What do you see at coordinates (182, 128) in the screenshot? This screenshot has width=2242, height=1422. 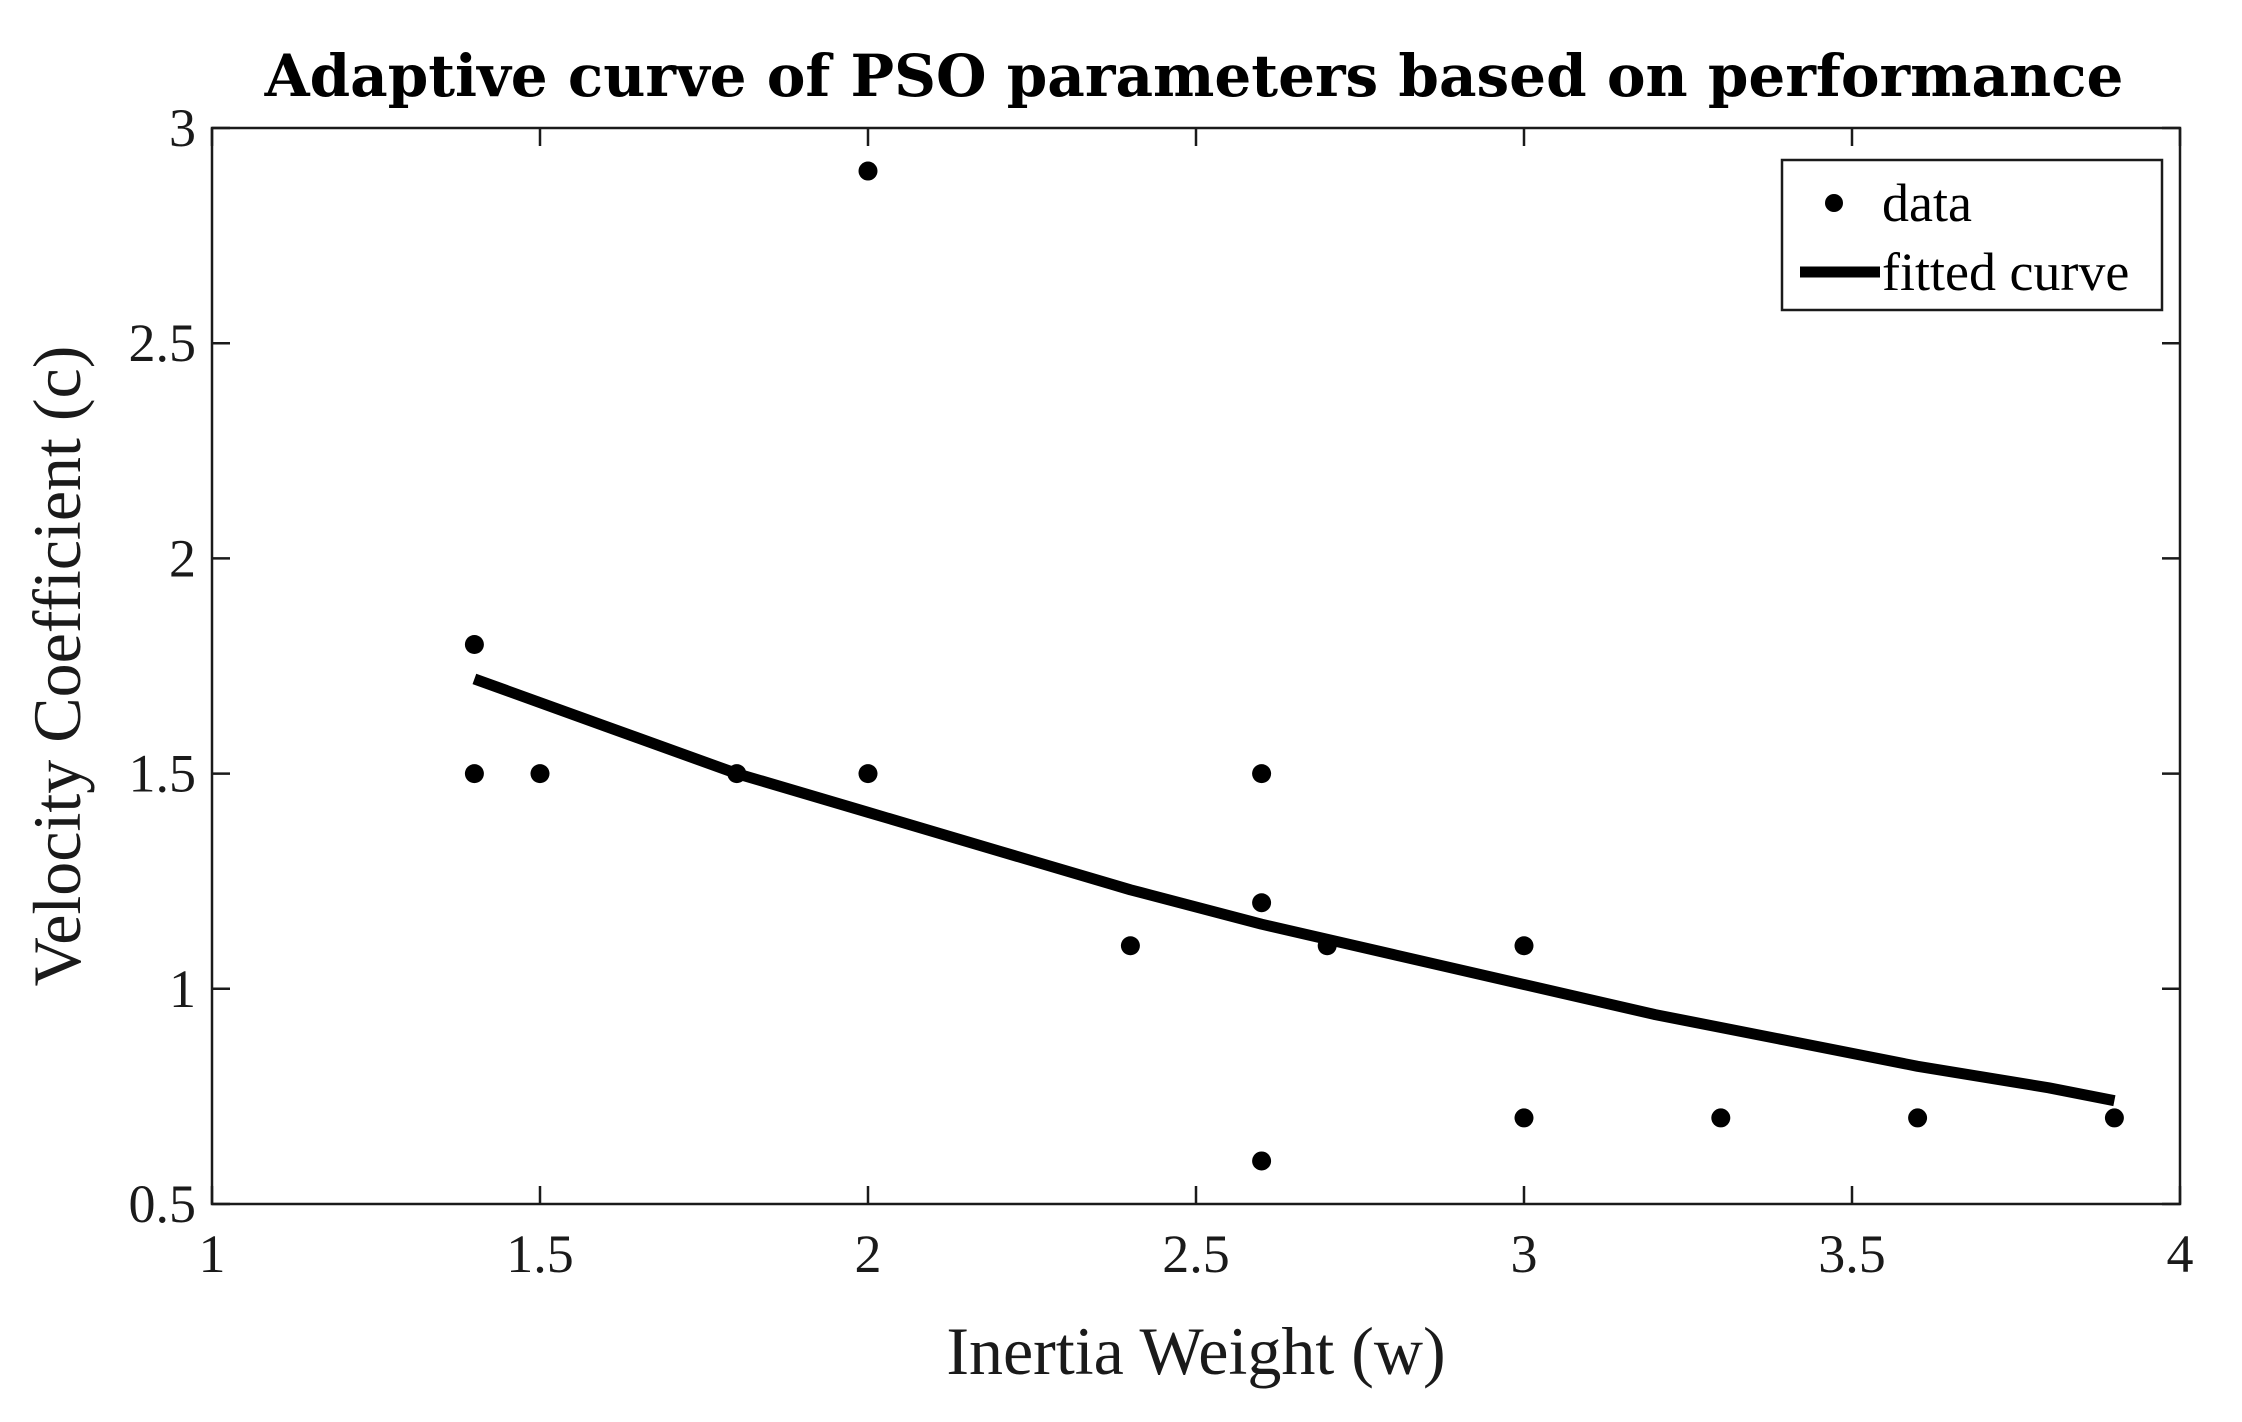 I see `y-tick-label: 3` at bounding box center [182, 128].